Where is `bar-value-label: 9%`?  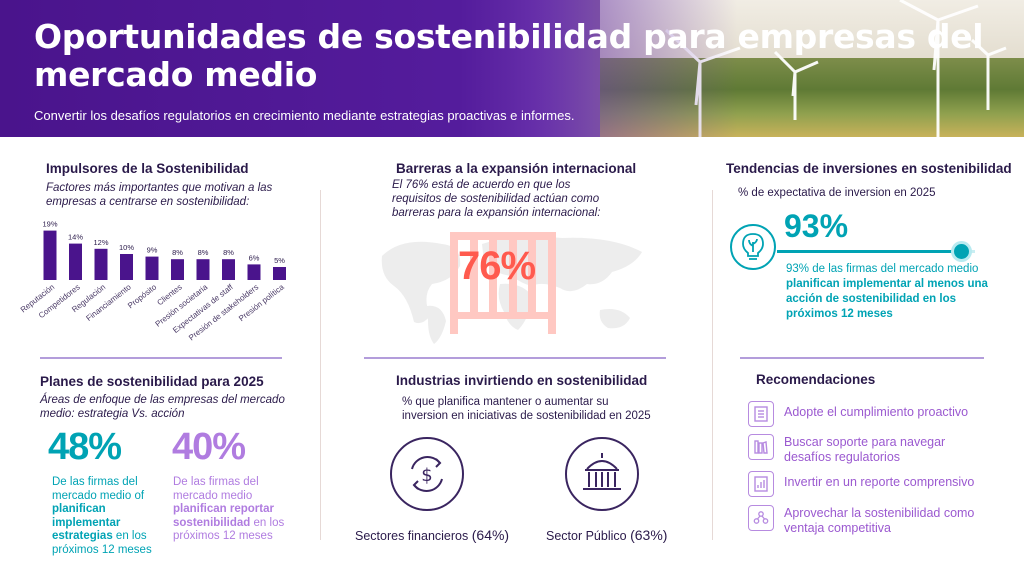
bar-value-label: 9% is located at coordinates (152, 250).